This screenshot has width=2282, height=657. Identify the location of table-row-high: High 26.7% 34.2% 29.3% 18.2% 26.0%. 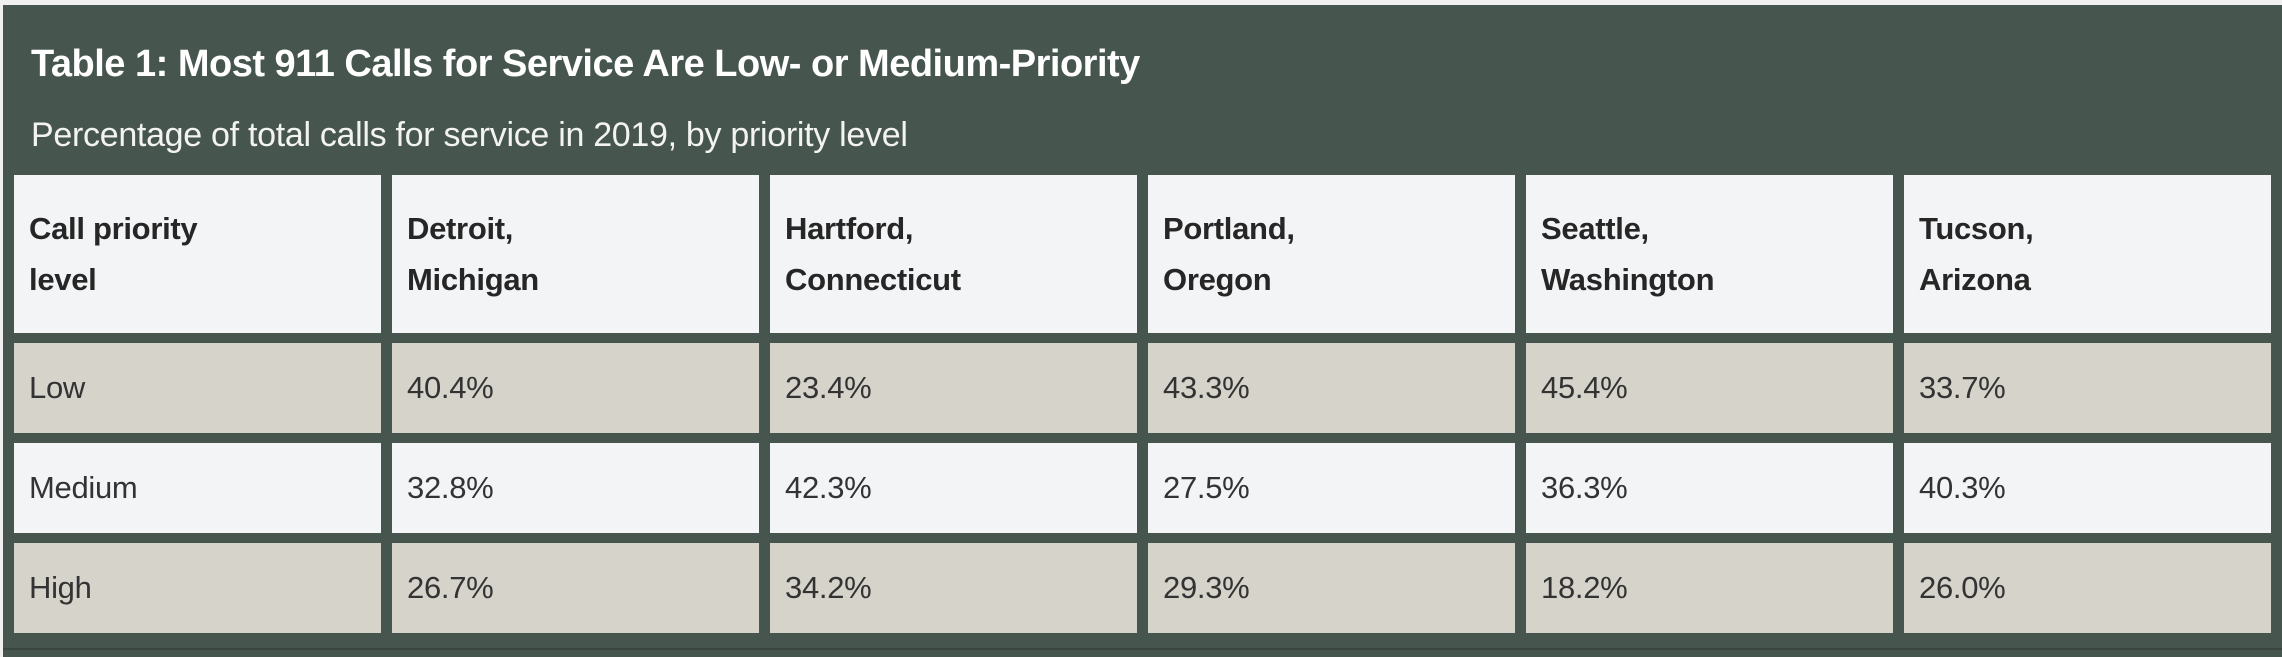
(1142, 588).